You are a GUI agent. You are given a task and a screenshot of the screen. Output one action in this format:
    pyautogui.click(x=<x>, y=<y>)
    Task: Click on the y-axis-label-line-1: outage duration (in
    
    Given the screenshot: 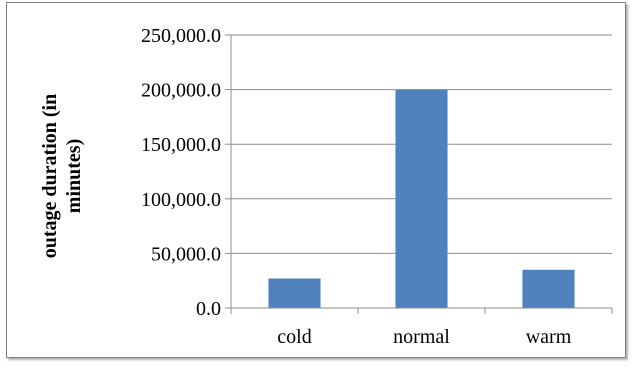 What is the action you would take?
    pyautogui.click(x=50, y=176)
    